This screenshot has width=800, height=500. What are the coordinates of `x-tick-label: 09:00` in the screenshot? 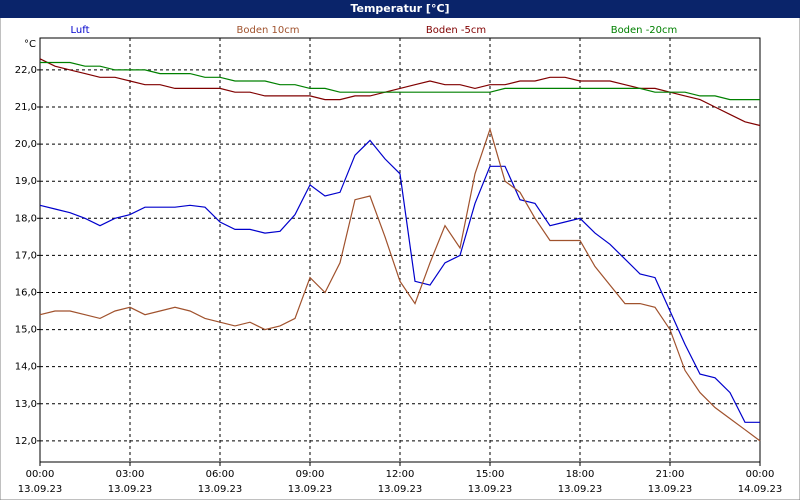 It's located at (310, 474).